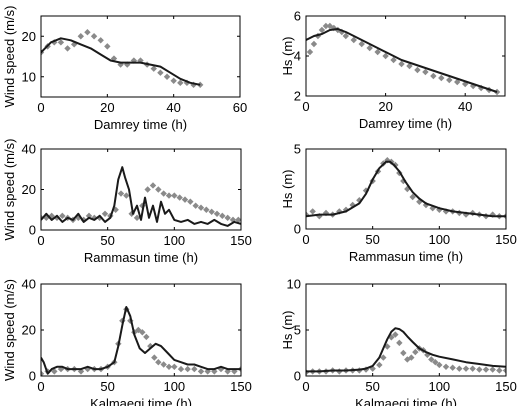 Image resolution: width=520 pixels, height=406 pixels. I want to click on x-tick-label: 60, so click(240, 107).